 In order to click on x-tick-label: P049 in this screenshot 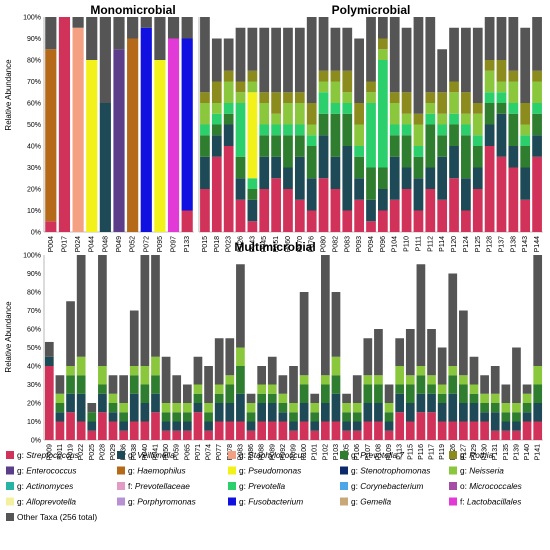, I will do `click(119, 244)`.